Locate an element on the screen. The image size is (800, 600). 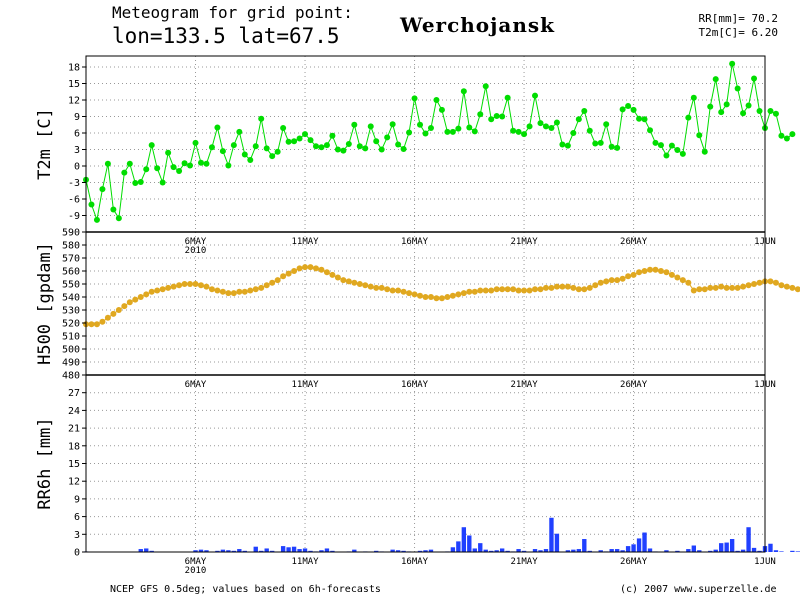
x-date-label: 11MAY is located at coordinates (305, 385).